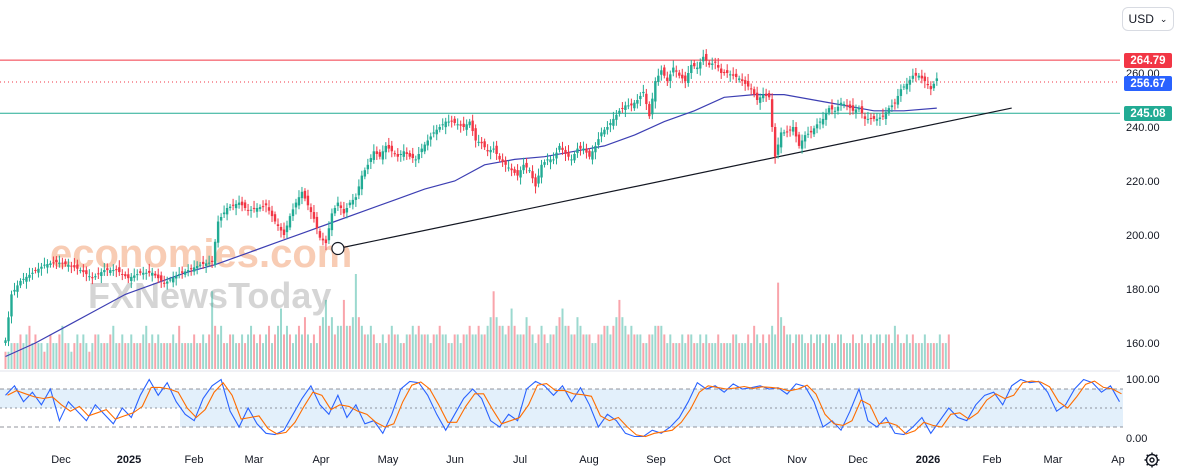 The image size is (1182, 476). I want to click on x-tick-label: Dec, so click(61, 460).